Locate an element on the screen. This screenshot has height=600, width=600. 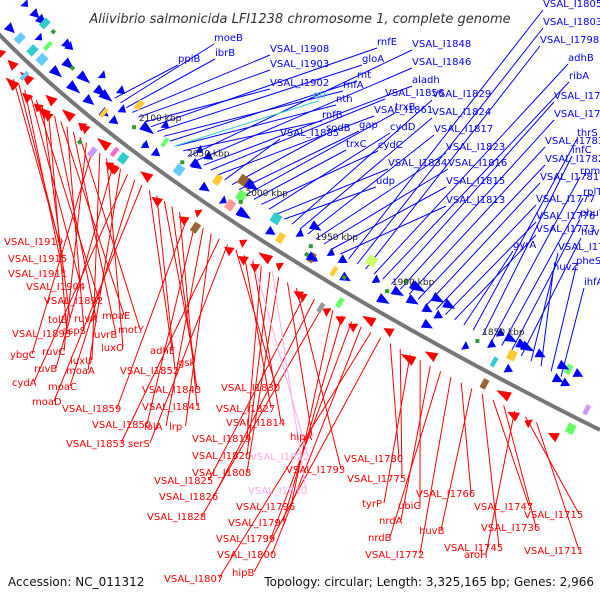
gene-label-cydd: cydD is located at coordinates (403, 127).